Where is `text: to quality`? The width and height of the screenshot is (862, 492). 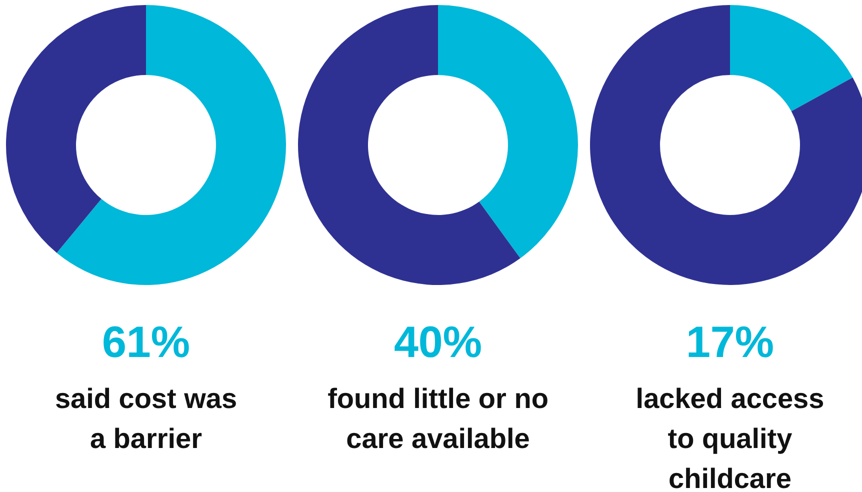 text: to quality is located at coordinates (730, 438).